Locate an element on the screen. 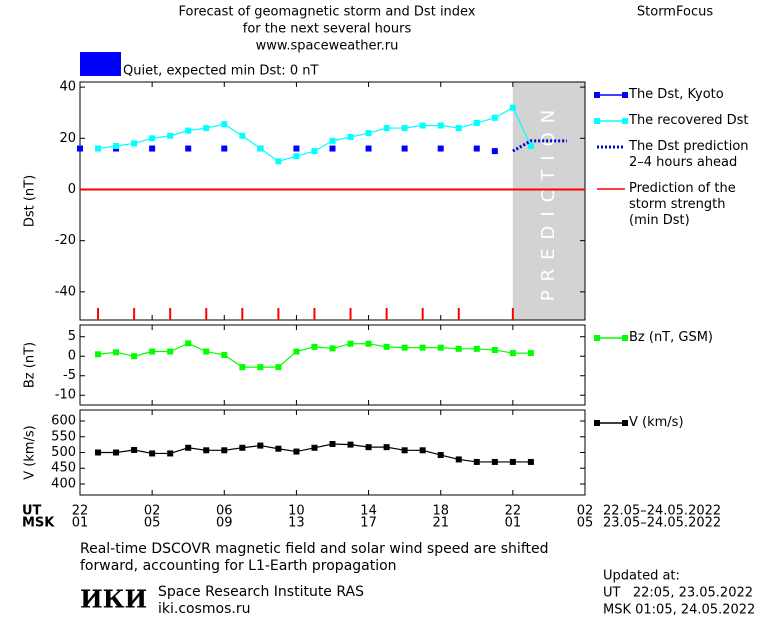  y-tick-label: -10 is located at coordinates (65, 395).